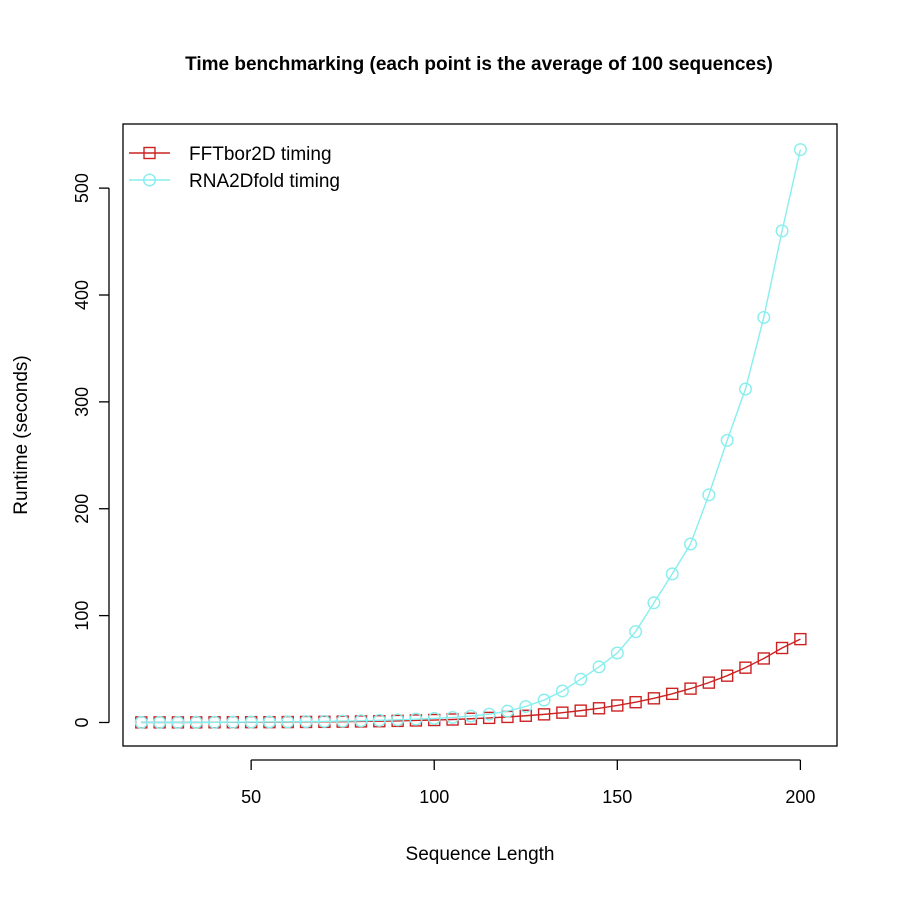 This screenshot has height=900, width=900. What do you see at coordinates (234, 168) in the screenshot?
I see `legend: FFTbor2D timing RNA2Dfold timing` at bounding box center [234, 168].